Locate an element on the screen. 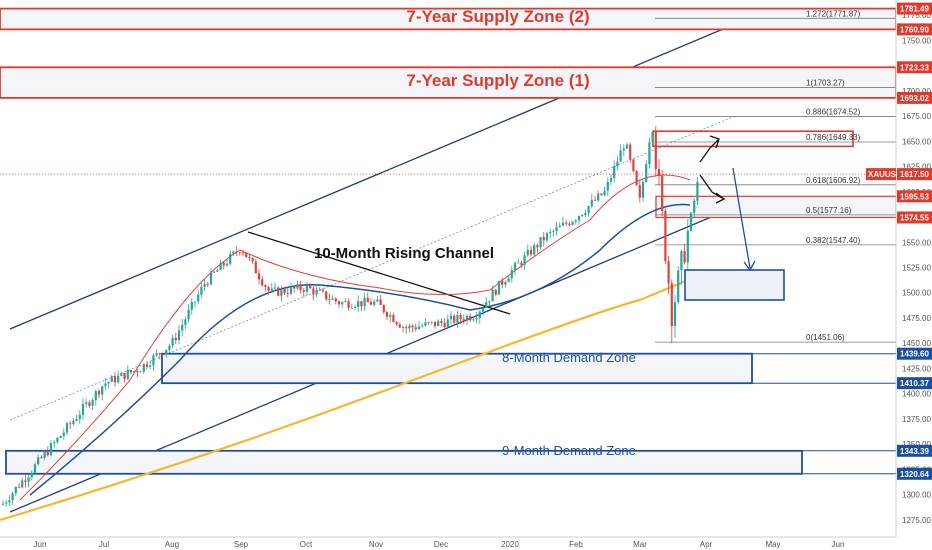 This screenshot has width=932, height=550. down-arrow-small-head is located at coordinates (720, 198).